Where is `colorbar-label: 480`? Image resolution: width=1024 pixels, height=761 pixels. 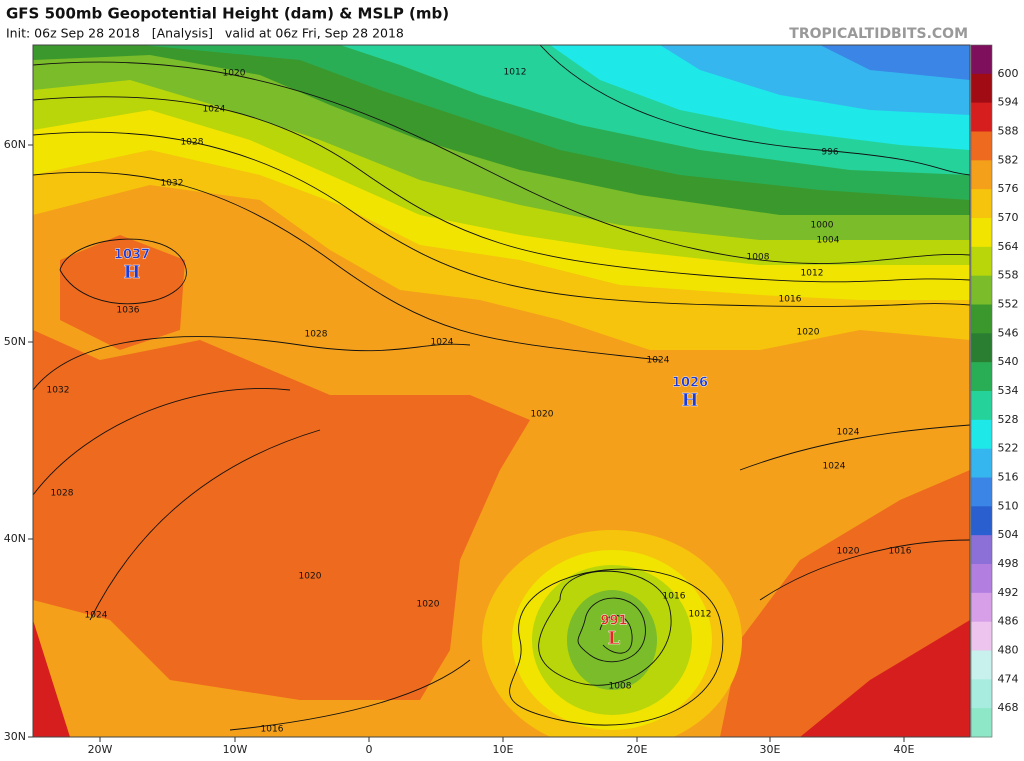 colorbar-label: 480 is located at coordinates (1008, 650).